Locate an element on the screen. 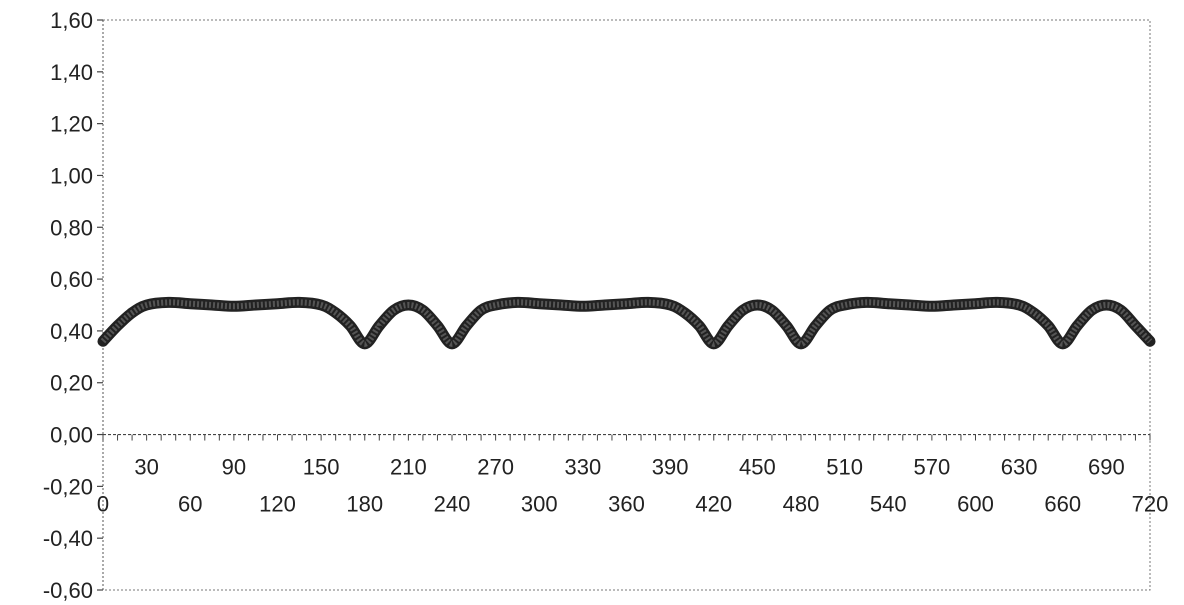 The width and height of the screenshot is (1184, 605). x-tick-label-upper: 450 is located at coordinates (757, 467).